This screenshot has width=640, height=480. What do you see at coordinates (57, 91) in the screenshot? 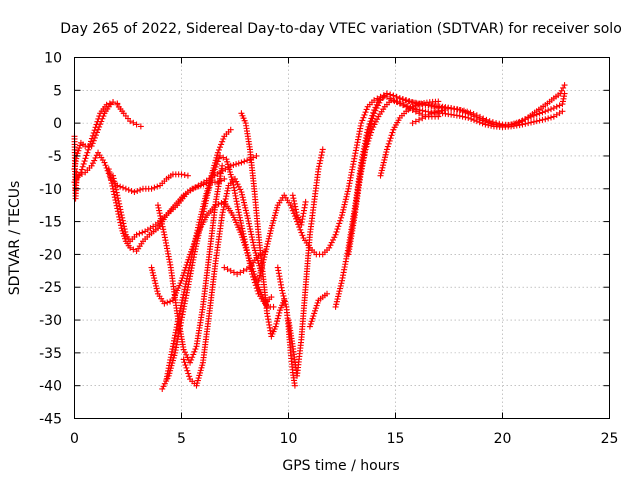
I see `y-tick-label: 5` at bounding box center [57, 91].